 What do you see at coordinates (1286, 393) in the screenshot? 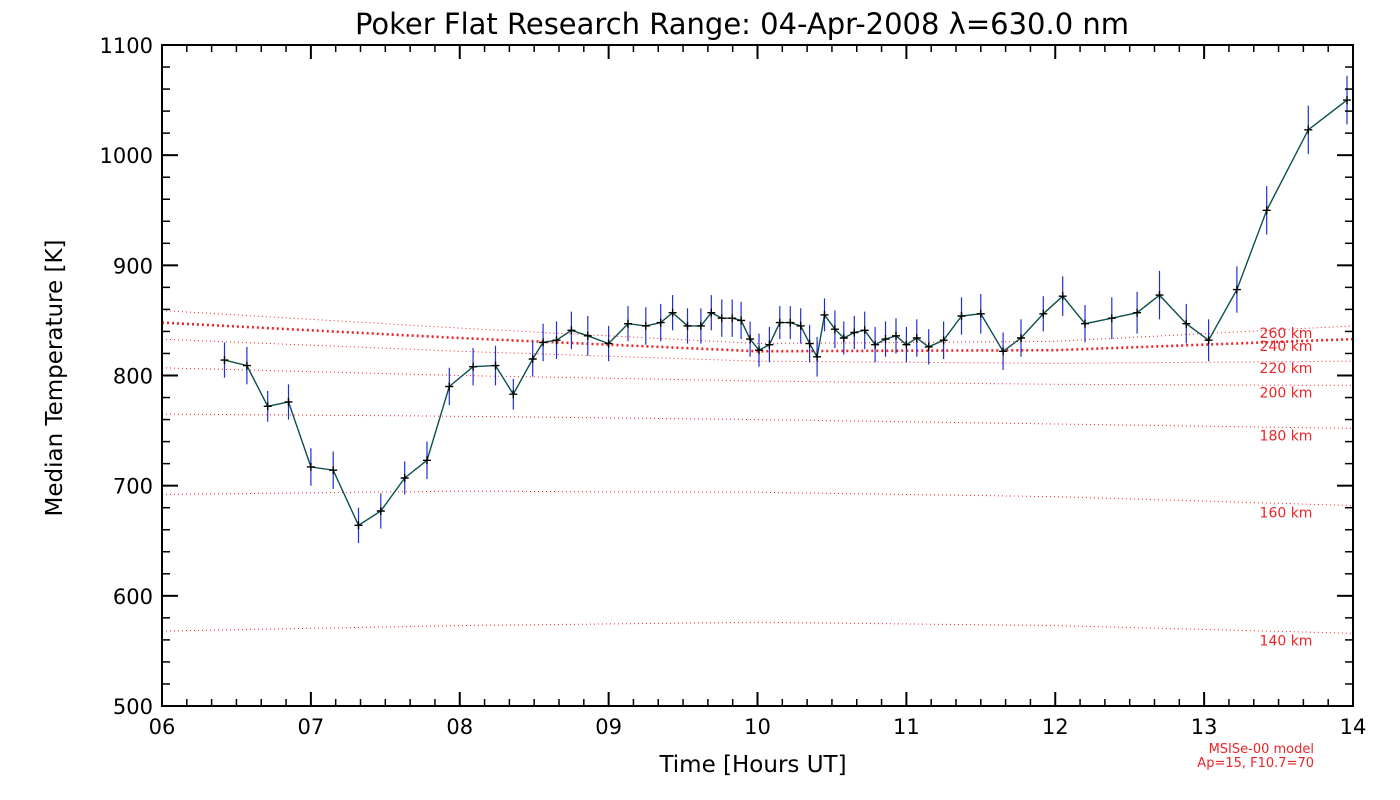
I see `model-label-200km: 200 km` at bounding box center [1286, 393].